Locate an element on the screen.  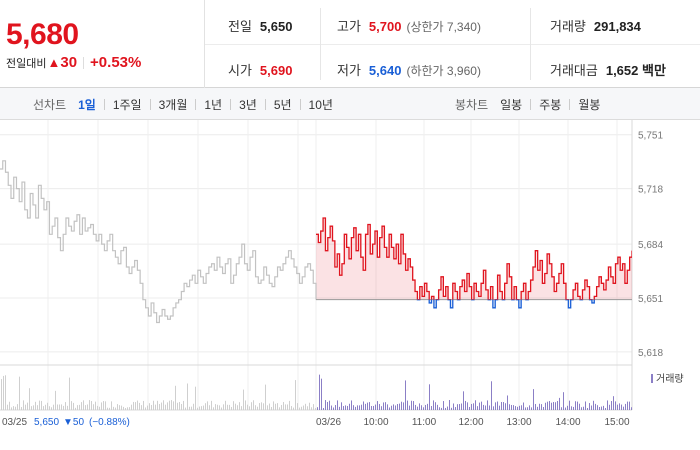
prev-day-close: 5,650 is located at coordinates (46, 422).